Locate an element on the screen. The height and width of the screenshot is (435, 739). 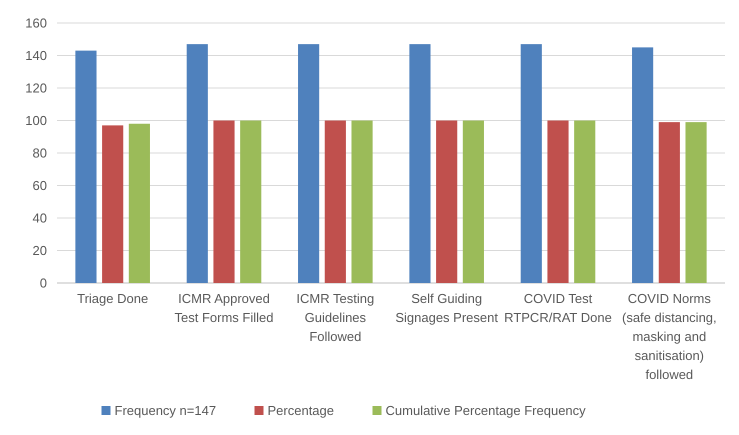
legend-label: Frequency n=147 is located at coordinates (165, 410).